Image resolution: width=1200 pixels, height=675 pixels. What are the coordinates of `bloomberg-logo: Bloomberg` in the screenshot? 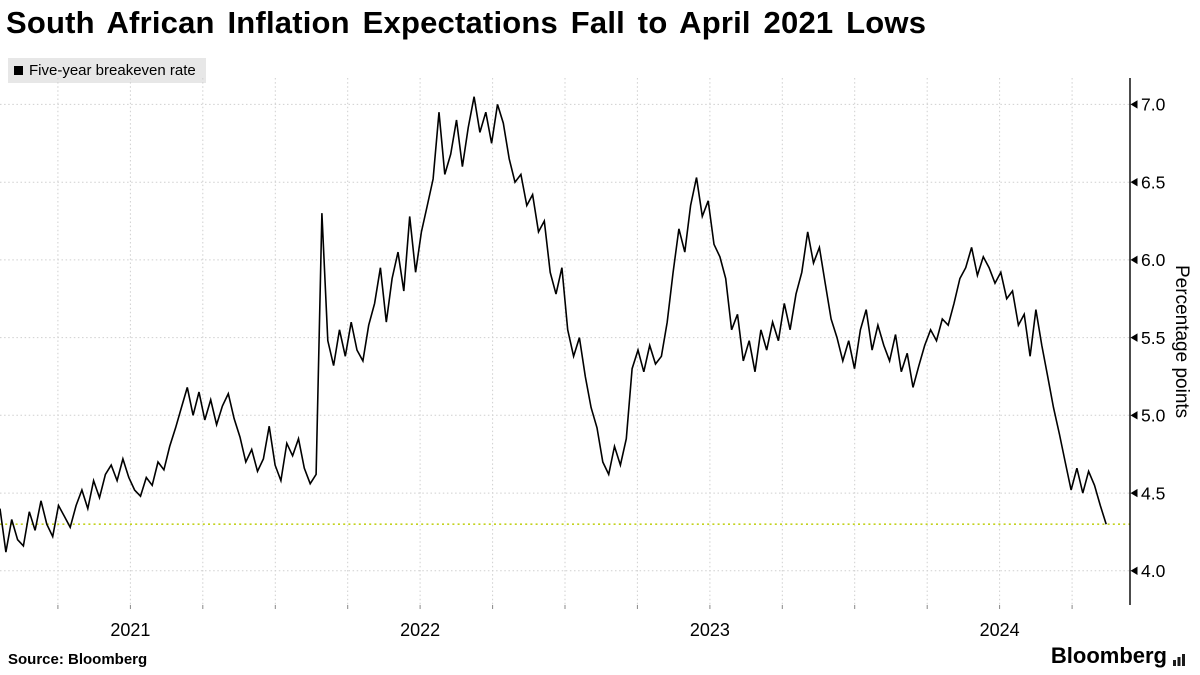 It's located at (1118, 656).